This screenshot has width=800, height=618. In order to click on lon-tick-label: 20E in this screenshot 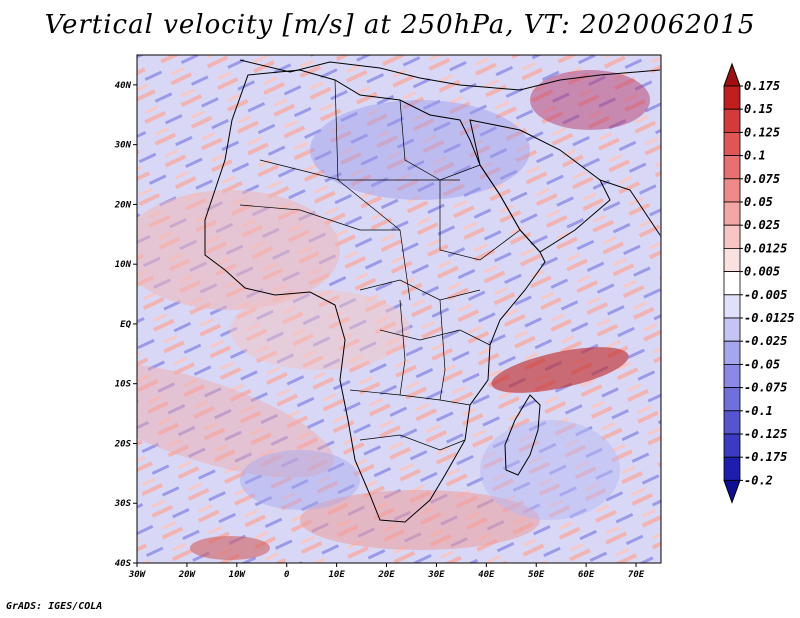, I will do `click(386, 575)`.